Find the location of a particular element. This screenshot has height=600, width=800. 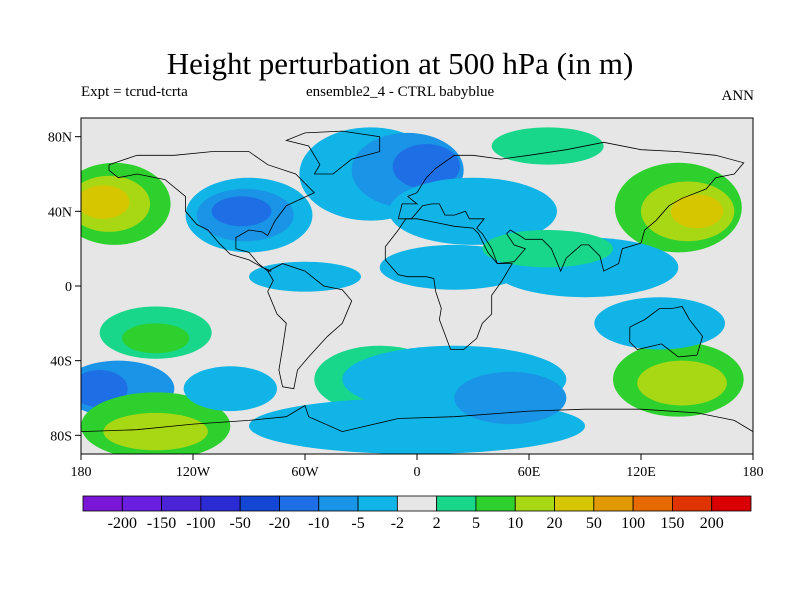

colorbar-label: -2 is located at coordinates (397, 523).